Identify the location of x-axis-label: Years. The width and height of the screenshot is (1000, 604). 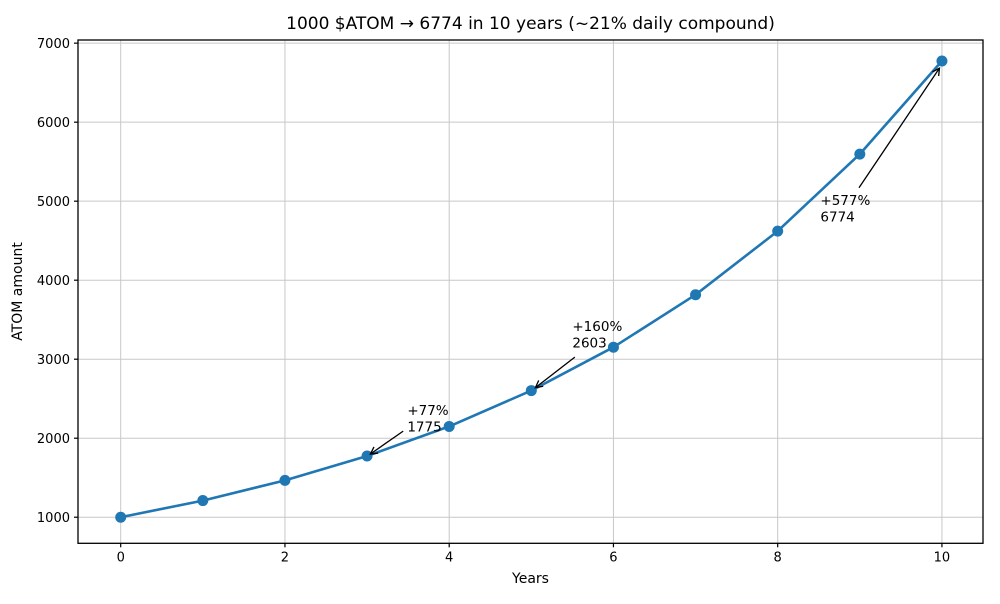
(530, 579).